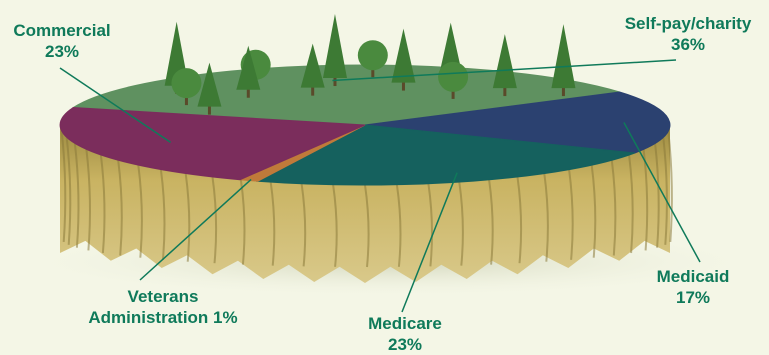  What do you see at coordinates (212, 143) in the screenshot?
I see `pie-slice-commercial` at bounding box center [212, 143].